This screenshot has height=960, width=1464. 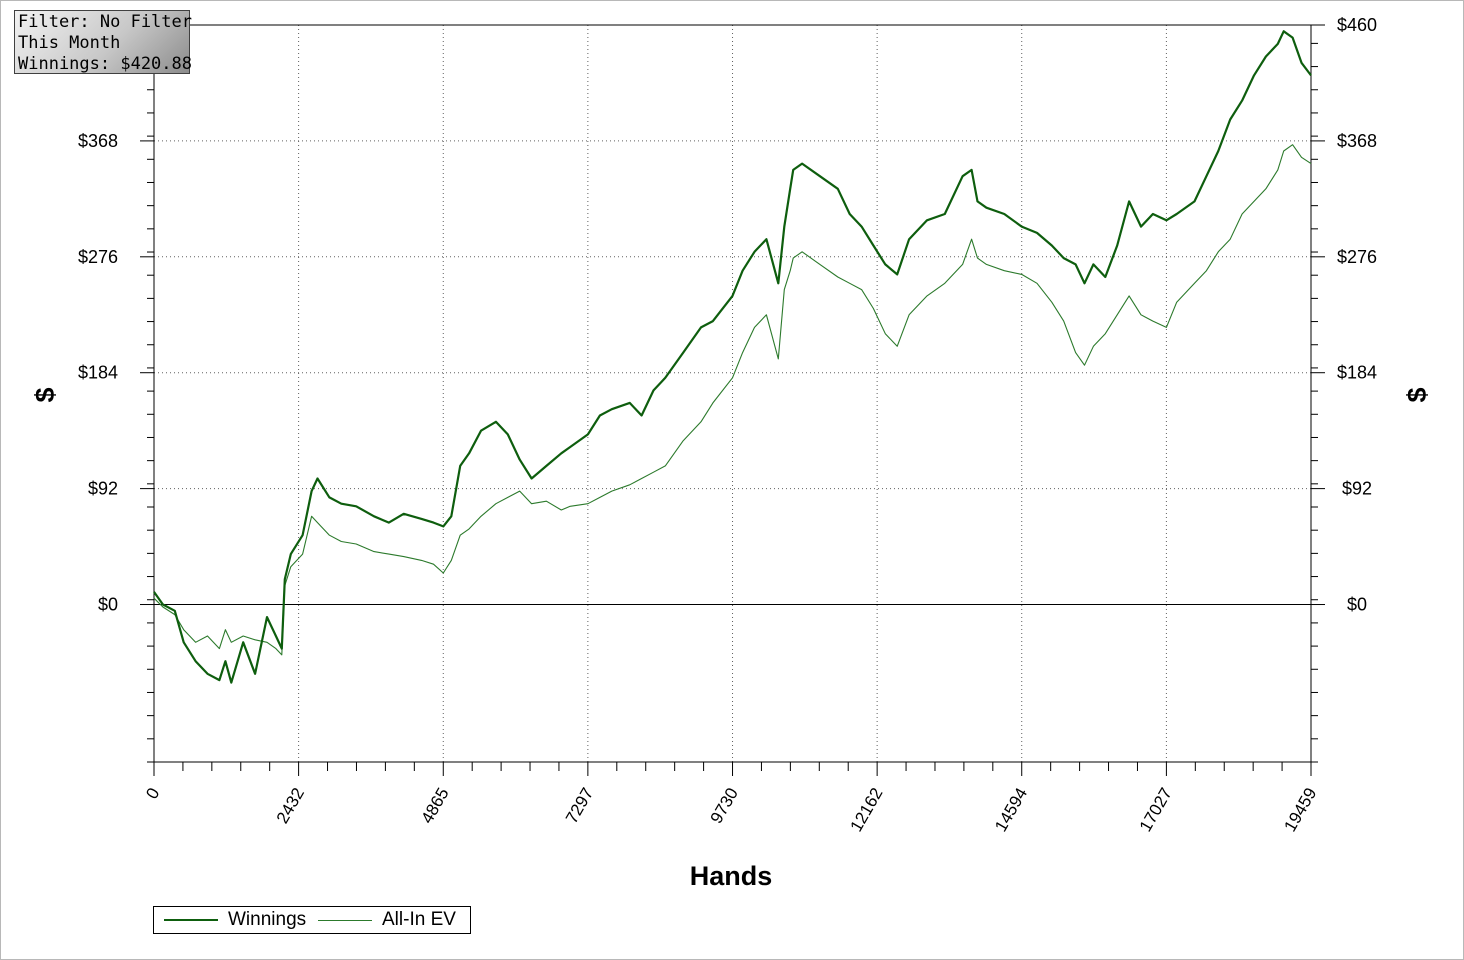 I want to click on x-tick-label: 14594, so click(x=1011, y=810).